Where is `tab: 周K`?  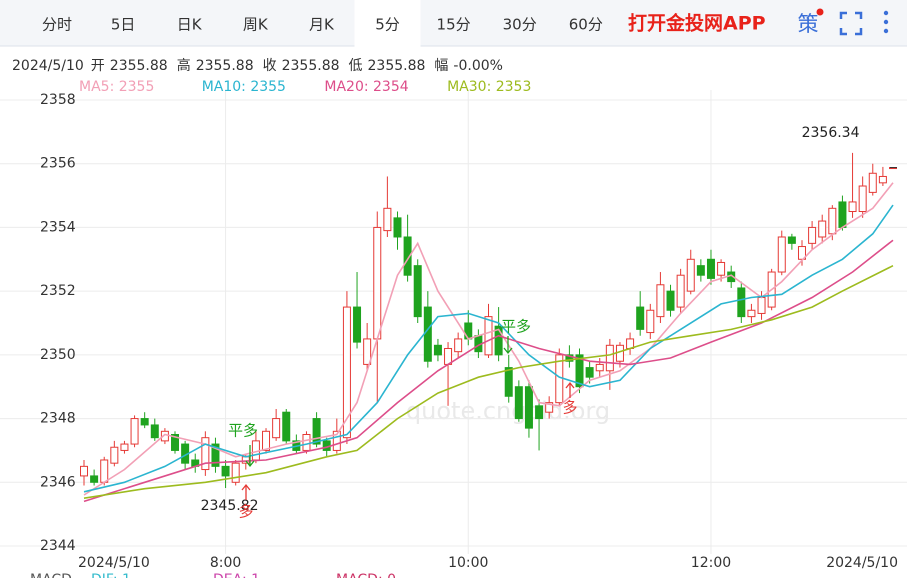
tab: 周K is located at coordinates (256, 25).